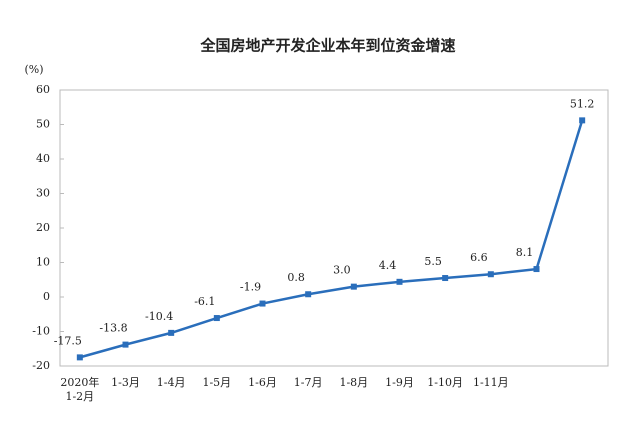 The height and width of the screenshot is (435, 640). What do you see at coordinates (327, 46) in the screenshot?
I see `chart-title: 全国房地产开发企业本年到位资金增速` at bounding box center [327, 46].